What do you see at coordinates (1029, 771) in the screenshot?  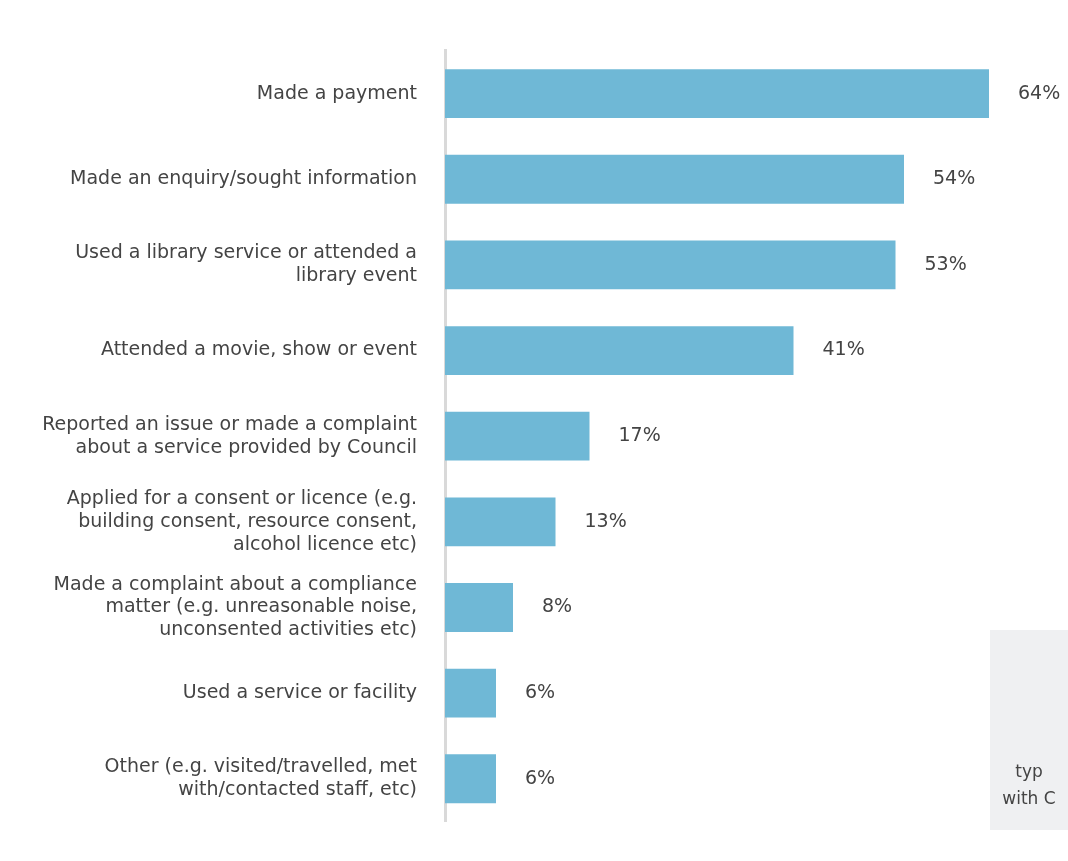 I see `text: typ` at bounding box center [1029, 771].